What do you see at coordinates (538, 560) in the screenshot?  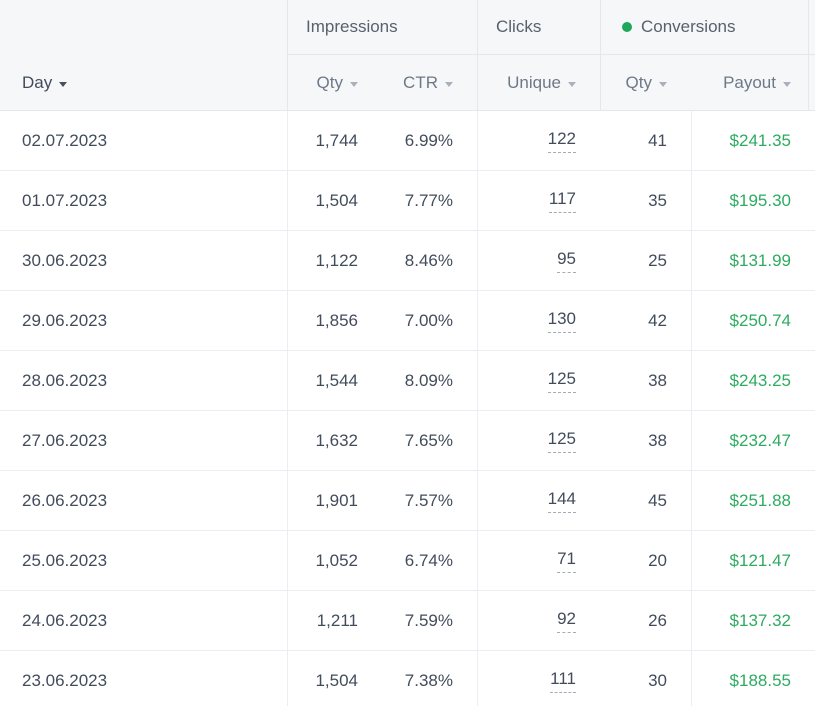 I see `cell-clicks-unique: 71` at bounding box center [538, 560].